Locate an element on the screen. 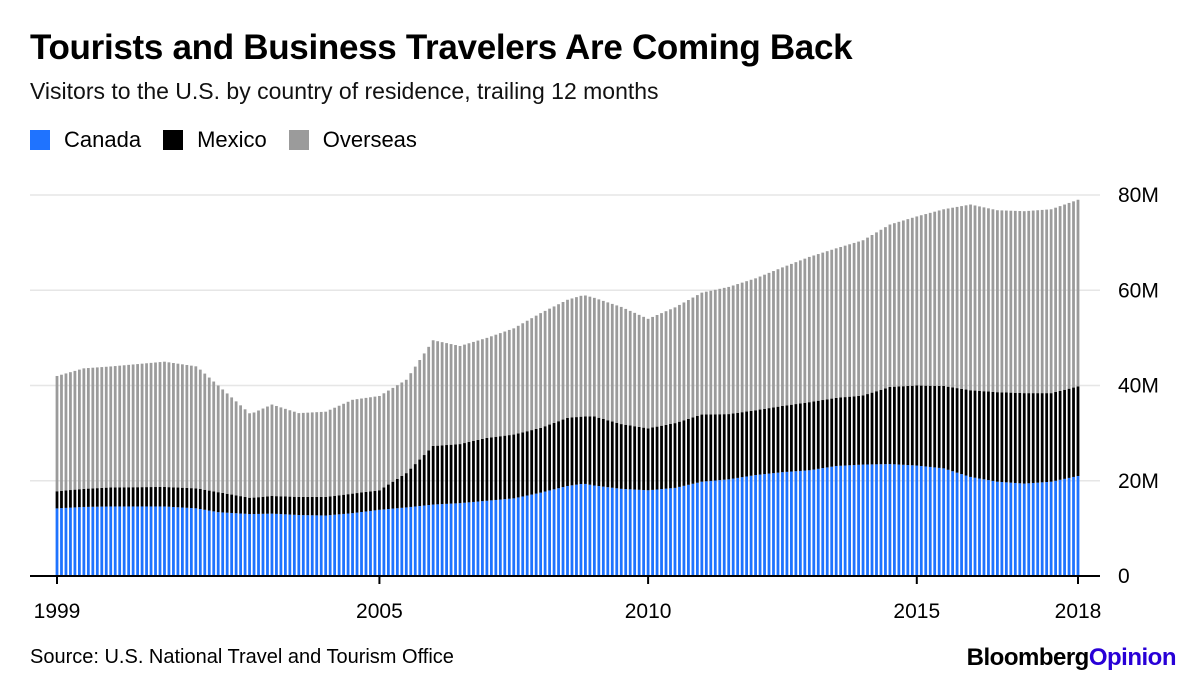 The width and height of the screenshot is (1200, 685). y-tick-label: 40M is located at coordinates (1138, 386).